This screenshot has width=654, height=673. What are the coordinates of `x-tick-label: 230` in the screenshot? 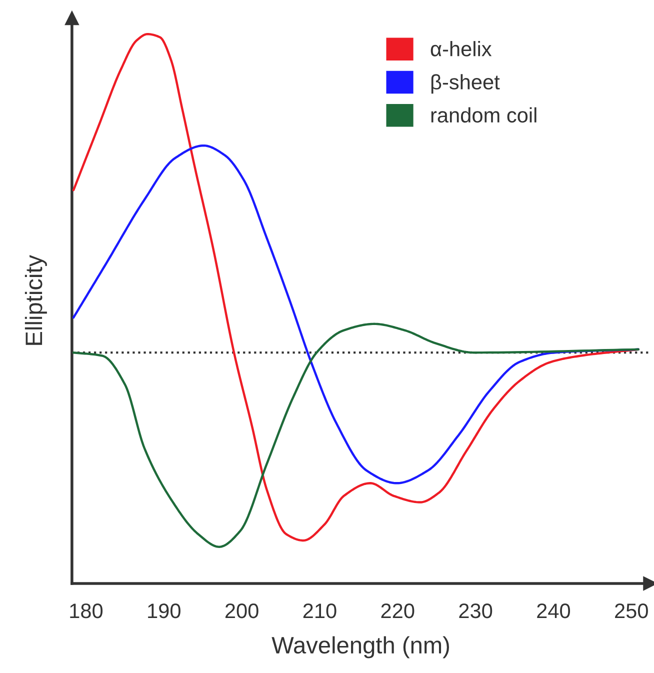 It's located at (475, 610).